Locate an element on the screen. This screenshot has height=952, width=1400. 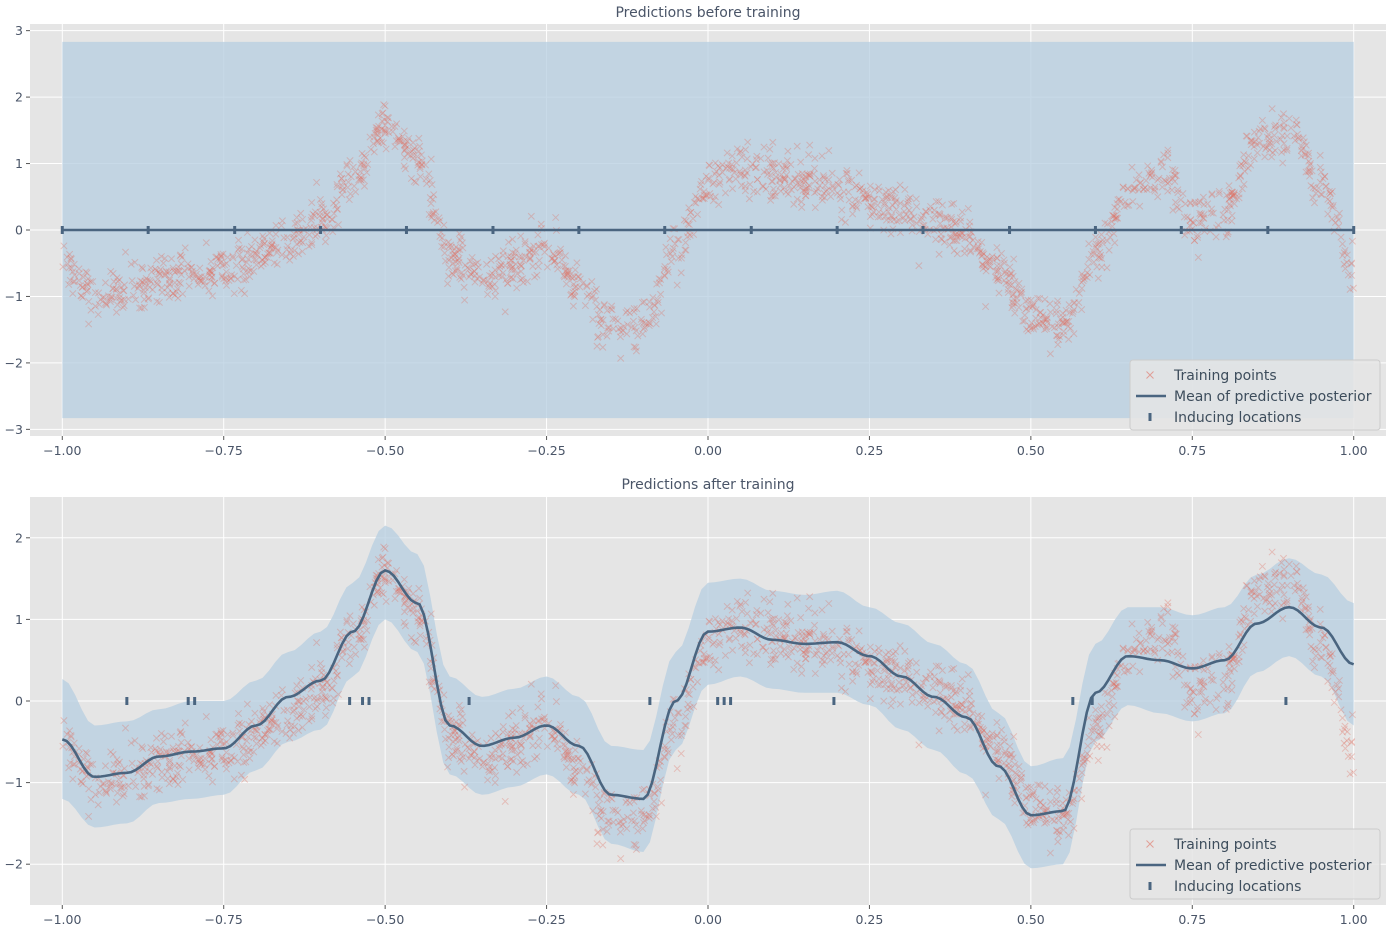
inducing-marker is located at coordinates (363, 701).